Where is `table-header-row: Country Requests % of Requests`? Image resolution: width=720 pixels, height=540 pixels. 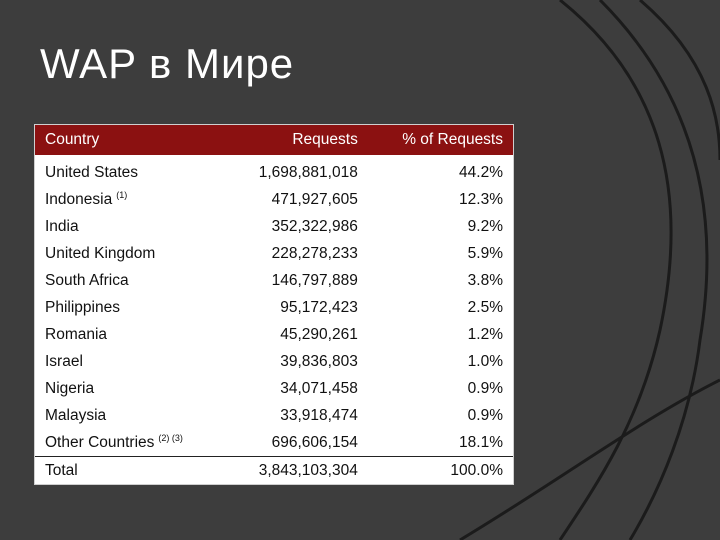 table-header-row: Country Requests % of Requests is located at coordinates (274, 140).